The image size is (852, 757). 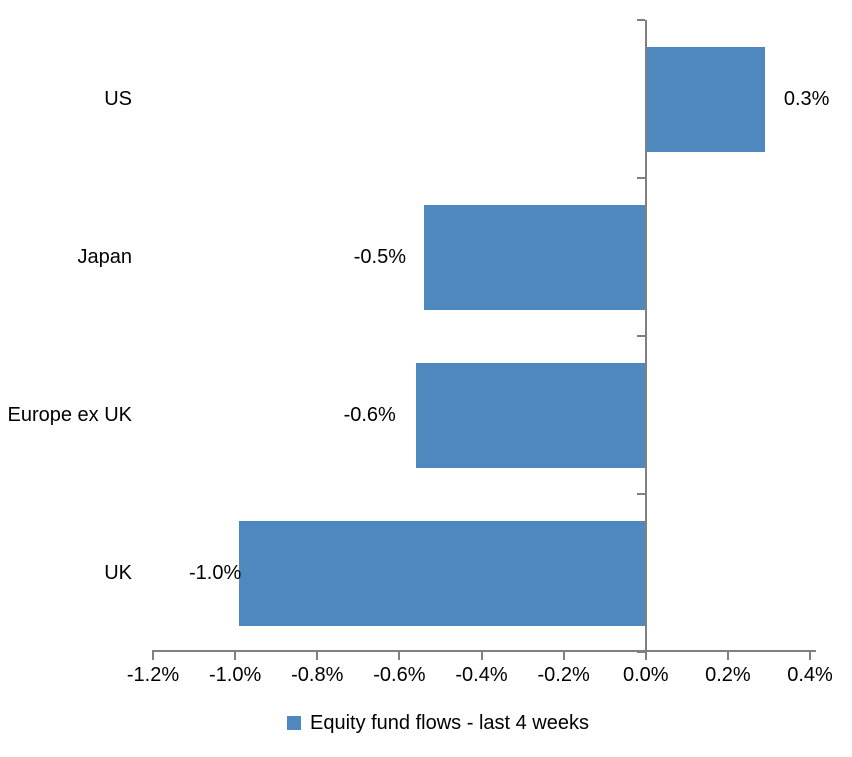 What do you see at coordinates (449, 722) in the screenshot?
I see `legend-series-label: Equity fund flows - last 4 weeks` at bounding box center [449, 722].